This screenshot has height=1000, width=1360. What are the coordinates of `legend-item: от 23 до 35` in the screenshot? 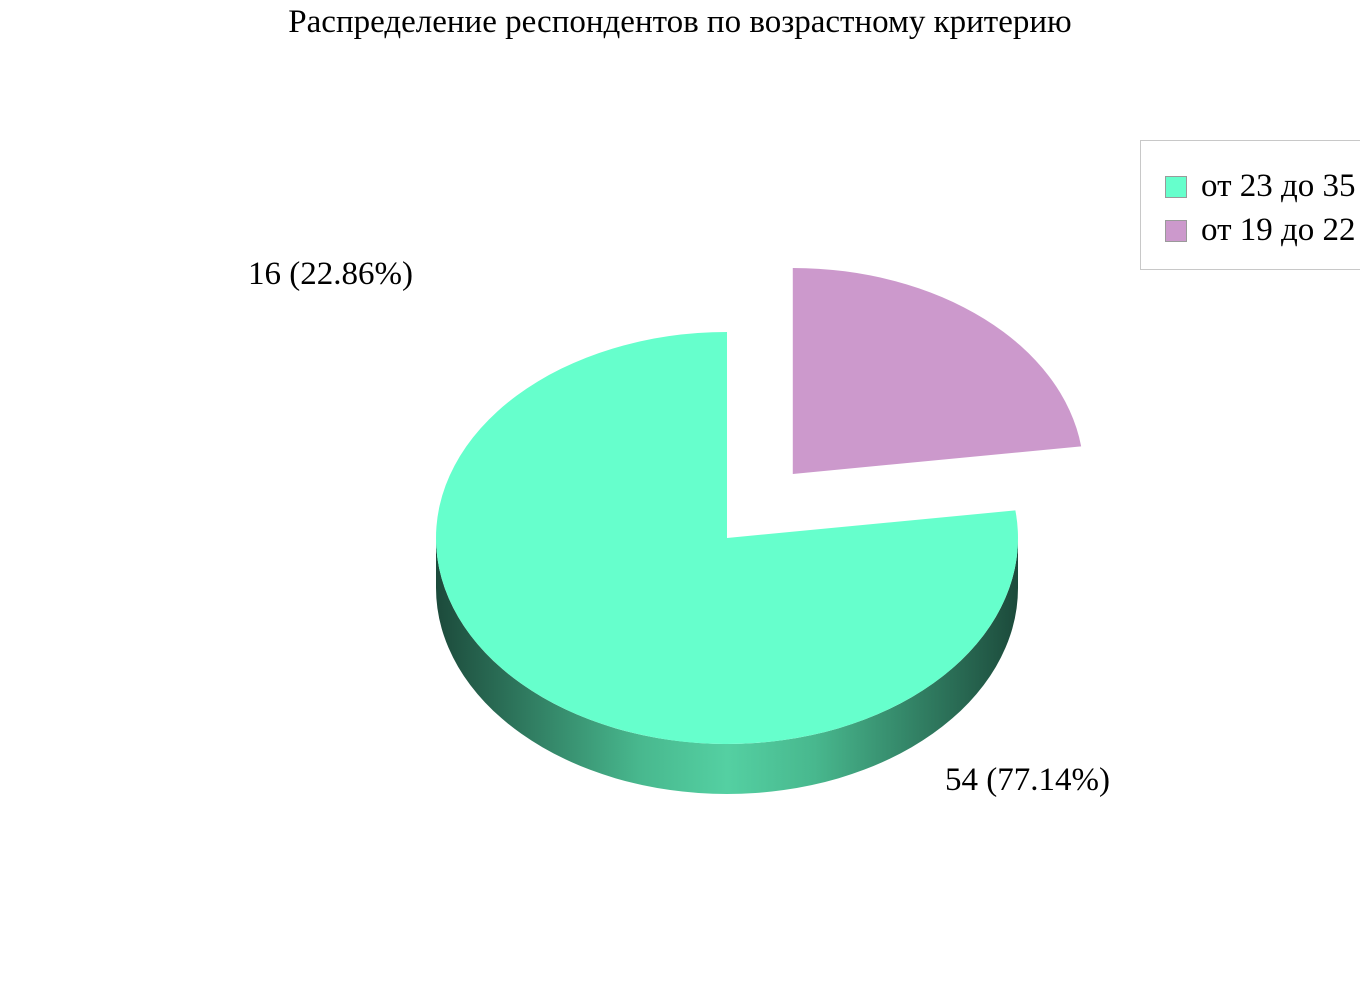 It's located at (1260, 186).